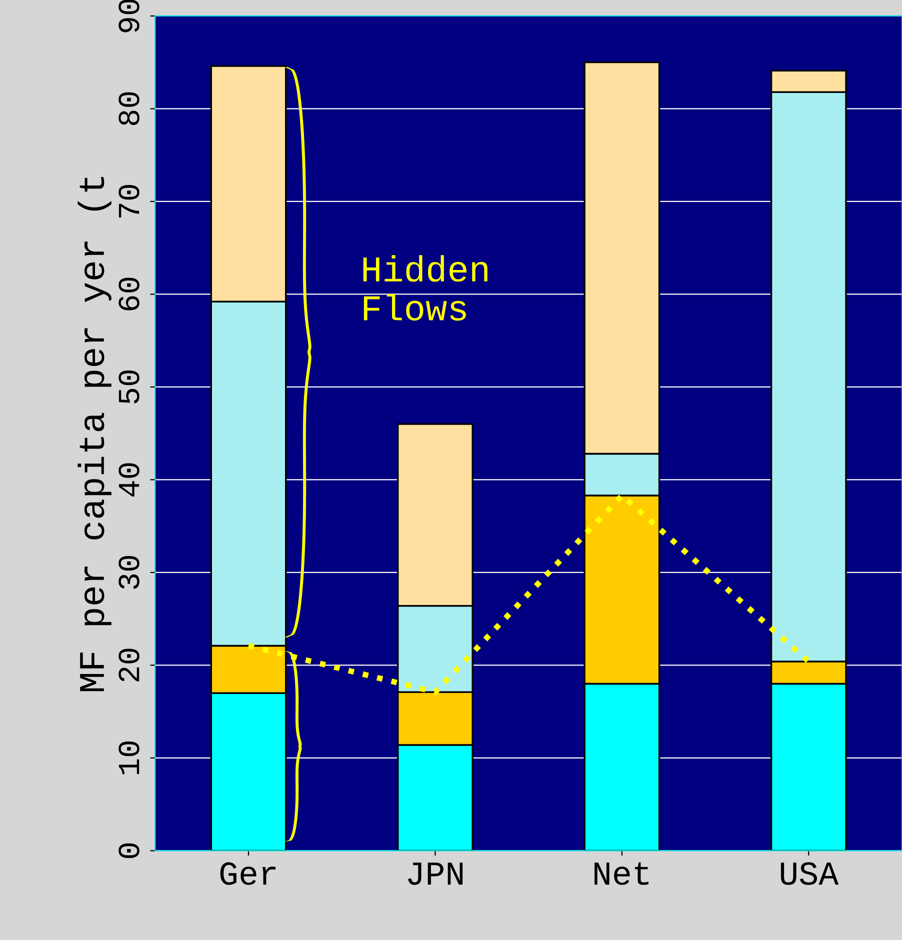 Image resolution: width=902 pixels, height=940 pixels. What do you see at coordinates (435, 873) in the screenshot?
I see `x-tick-label: JPN` at bounding box center [435, 873].